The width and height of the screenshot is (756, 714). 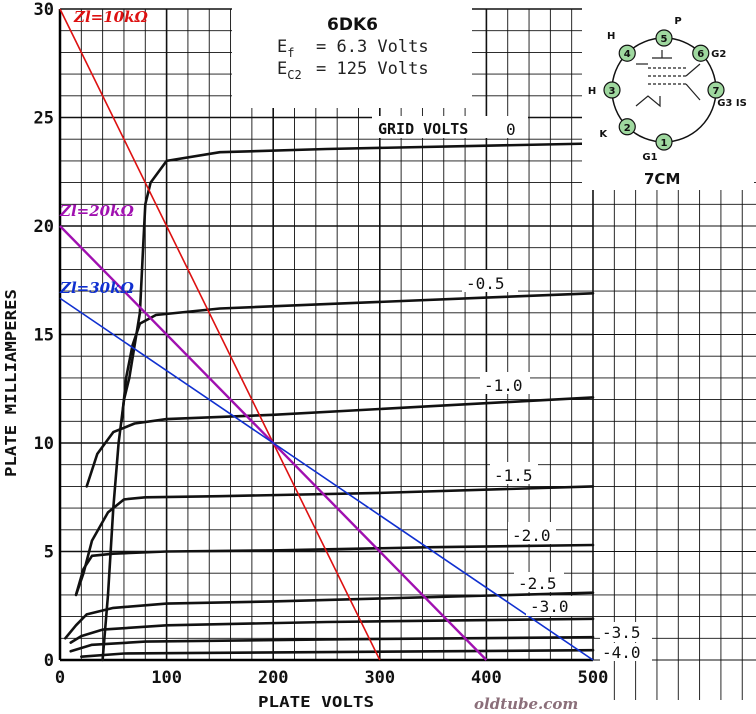 I want to click on x-tick-label: 100, so click(x=166, y=678).